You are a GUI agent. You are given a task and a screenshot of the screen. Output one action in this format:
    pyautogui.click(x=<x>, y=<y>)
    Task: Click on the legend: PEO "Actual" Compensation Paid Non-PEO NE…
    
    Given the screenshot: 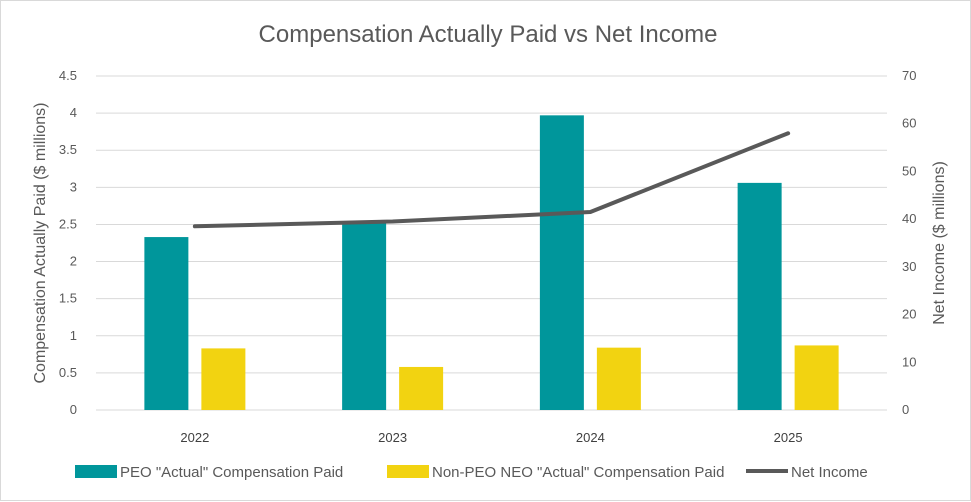 What is the action you would take?
    pyautogui.click(x=471, y=472)
    